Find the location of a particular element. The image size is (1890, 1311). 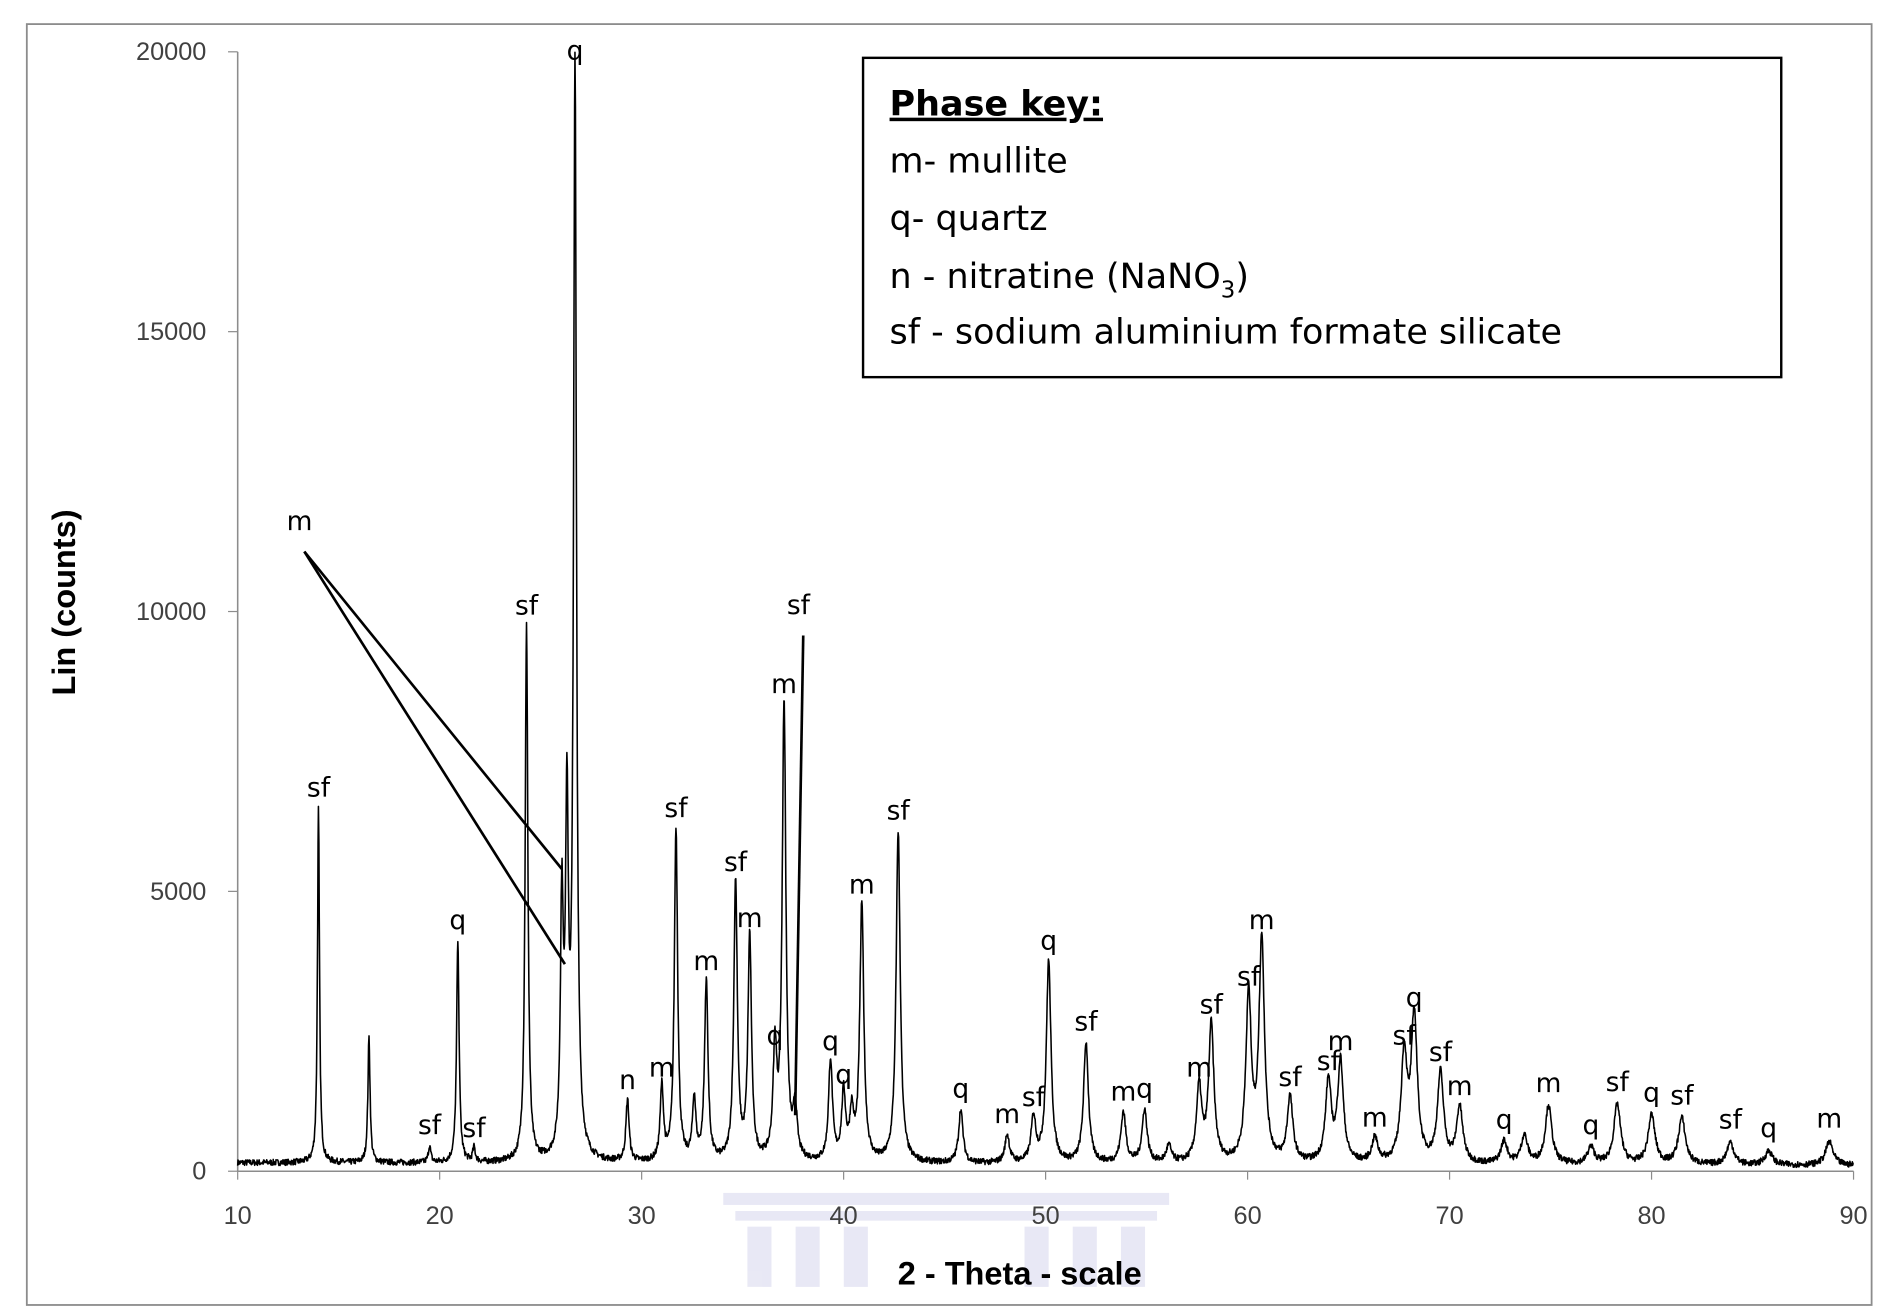

legend-title: Phase key: is located at coordinates (996, 105).